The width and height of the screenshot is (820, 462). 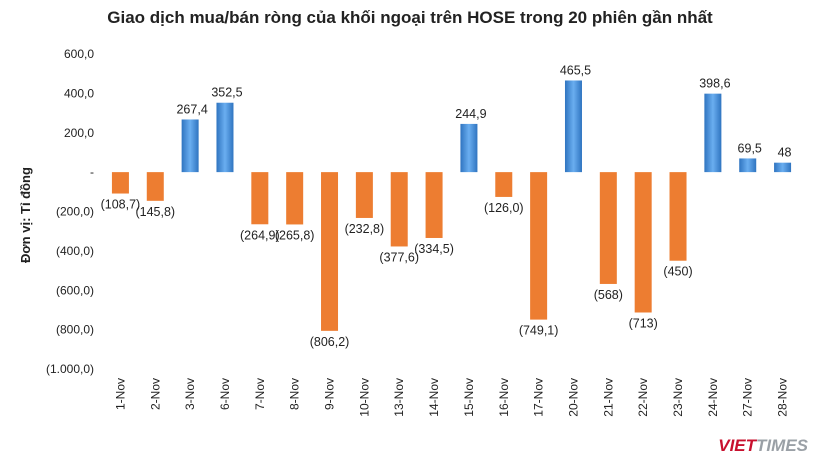 I want to click on x-tick-label: 3-Nov, so click(x=190, y=394).